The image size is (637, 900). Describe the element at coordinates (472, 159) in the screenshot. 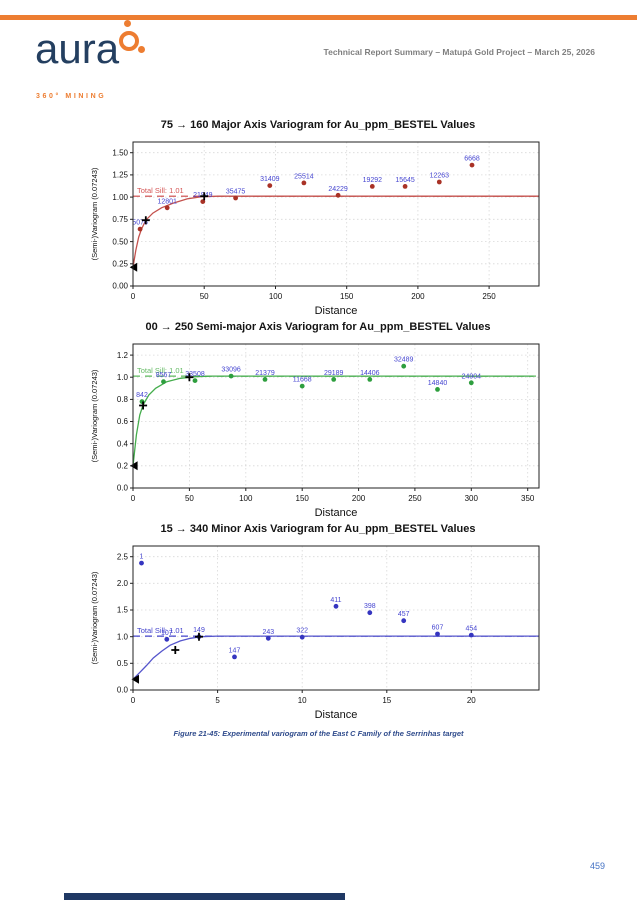

I see `svg-text: 6668` at that location.